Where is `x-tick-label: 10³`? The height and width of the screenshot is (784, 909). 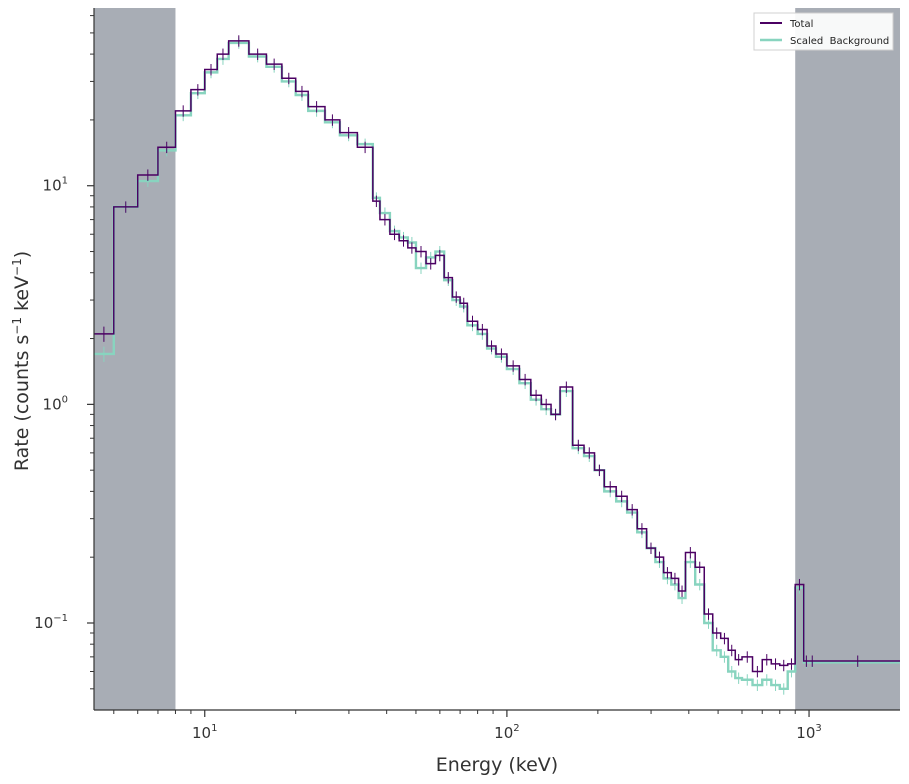
x-tick-label: 10³ is located at coordinates (808, 732).